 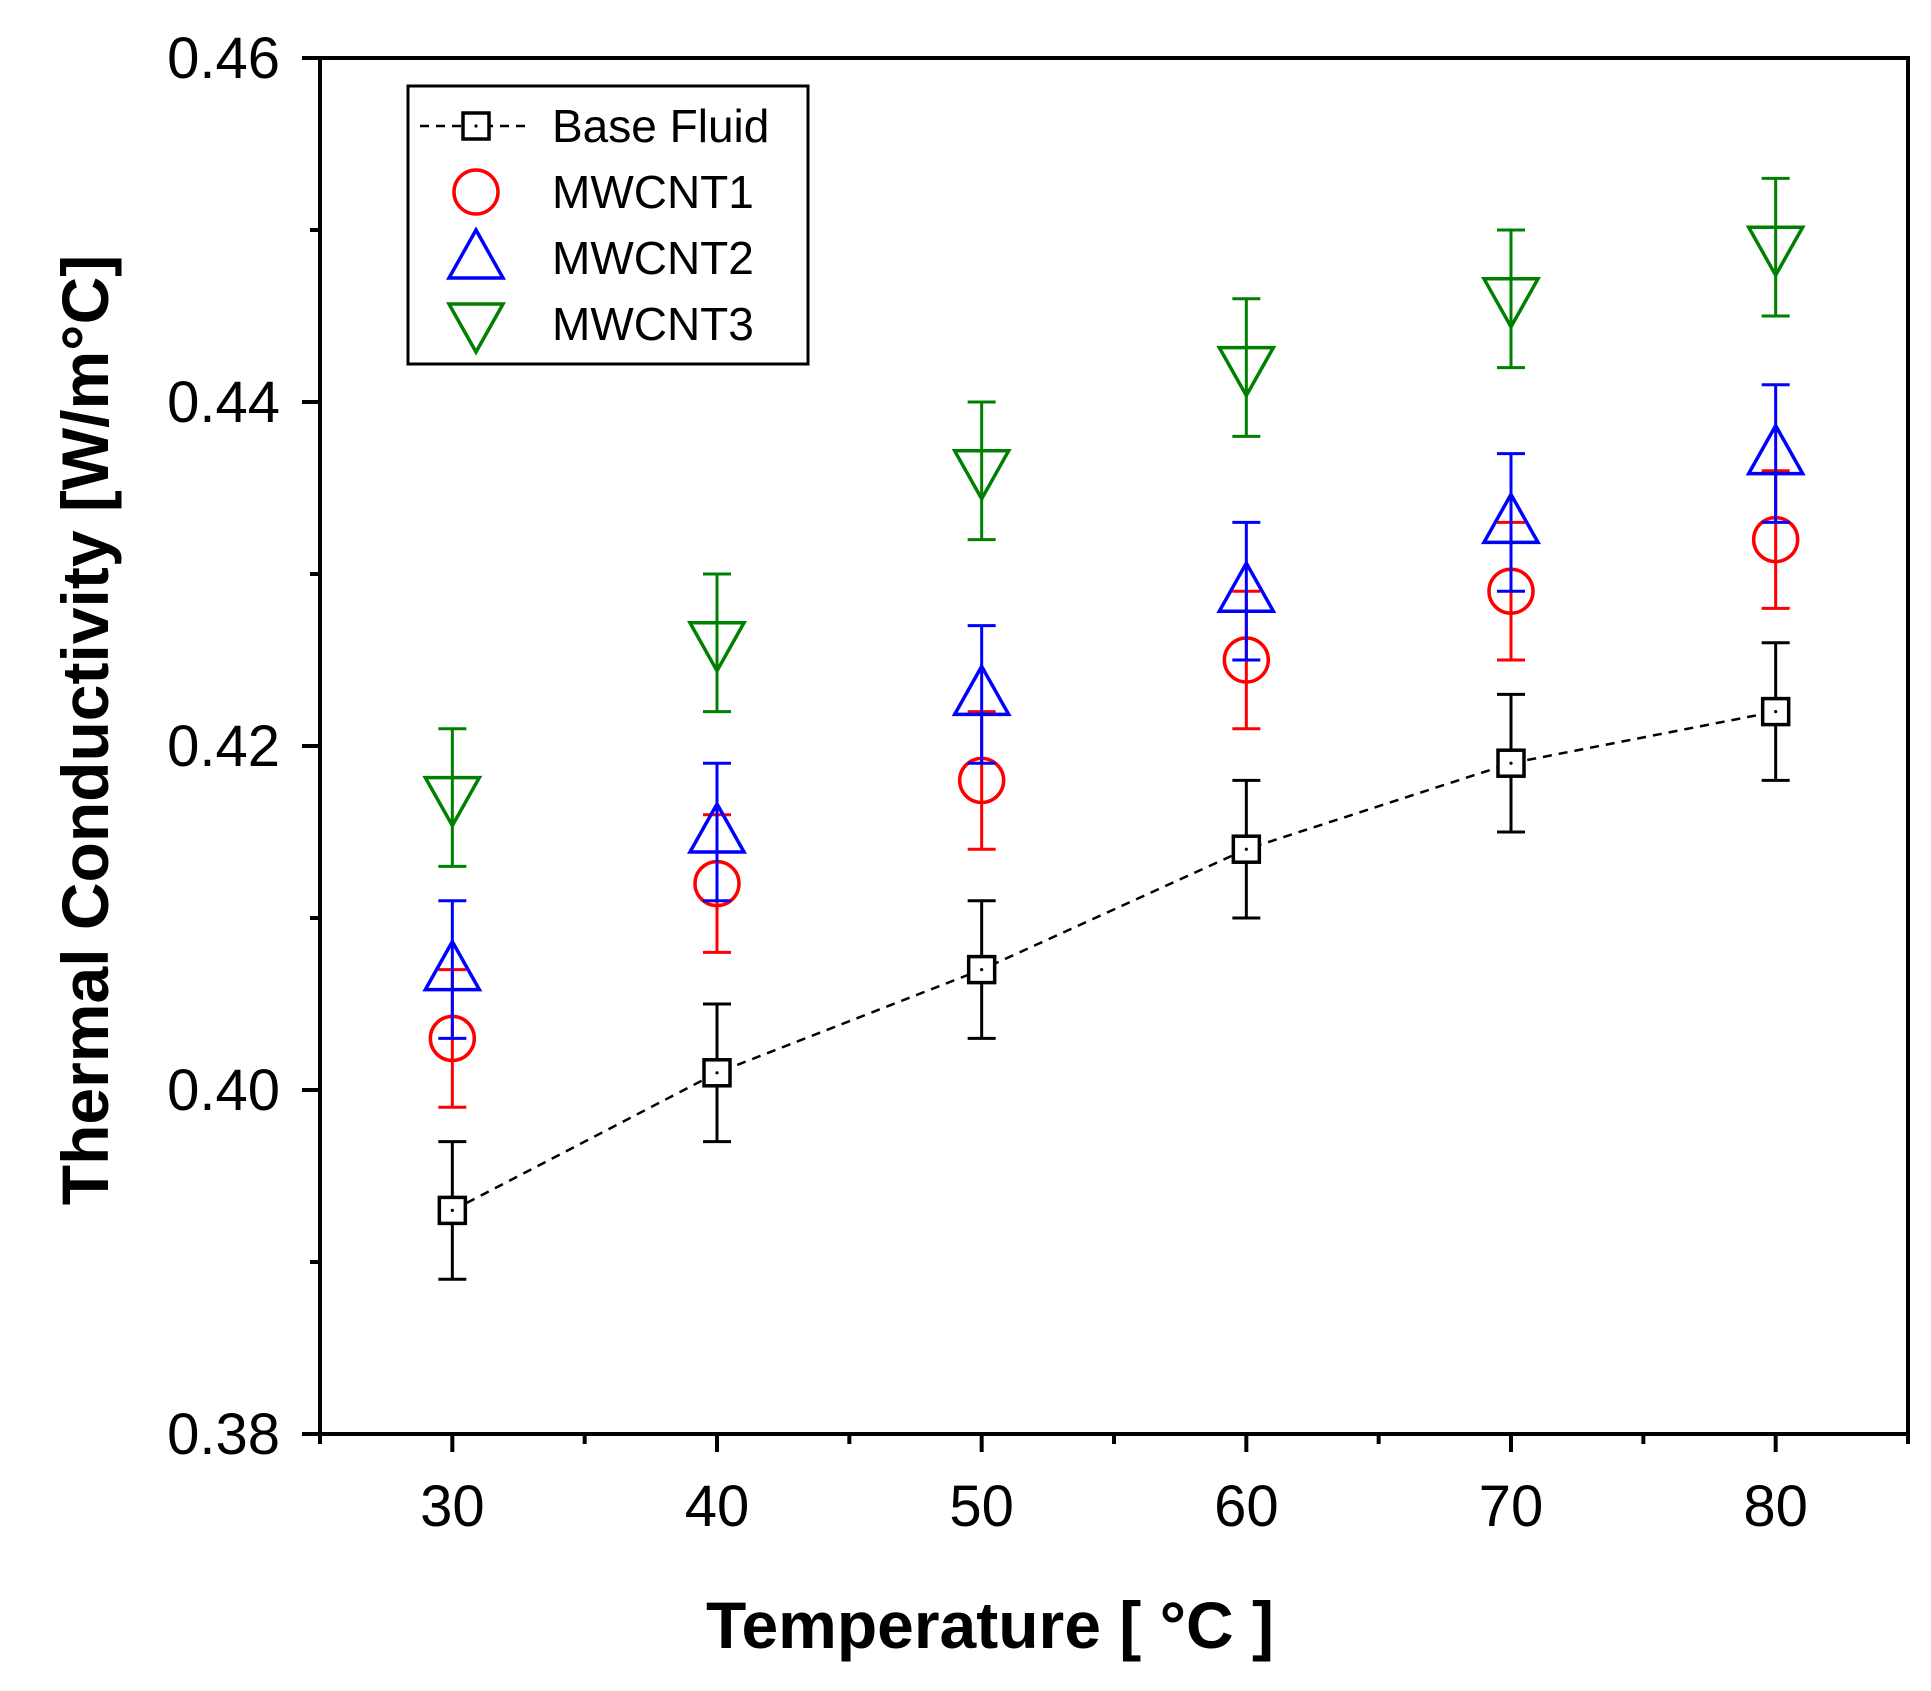 I want to click on x-axis-title: Temperature [ °C ], so click(x=990, y=1625).